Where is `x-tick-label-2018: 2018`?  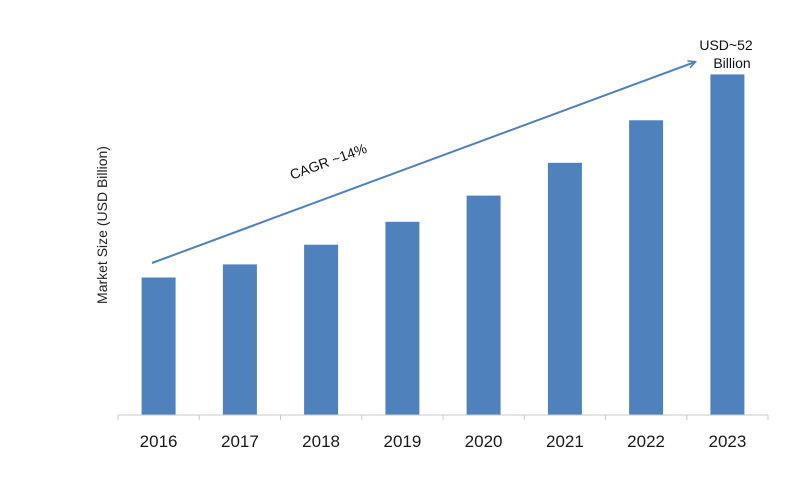 x-tick-label-2018: 2018 is located at coordinates (321, 441).